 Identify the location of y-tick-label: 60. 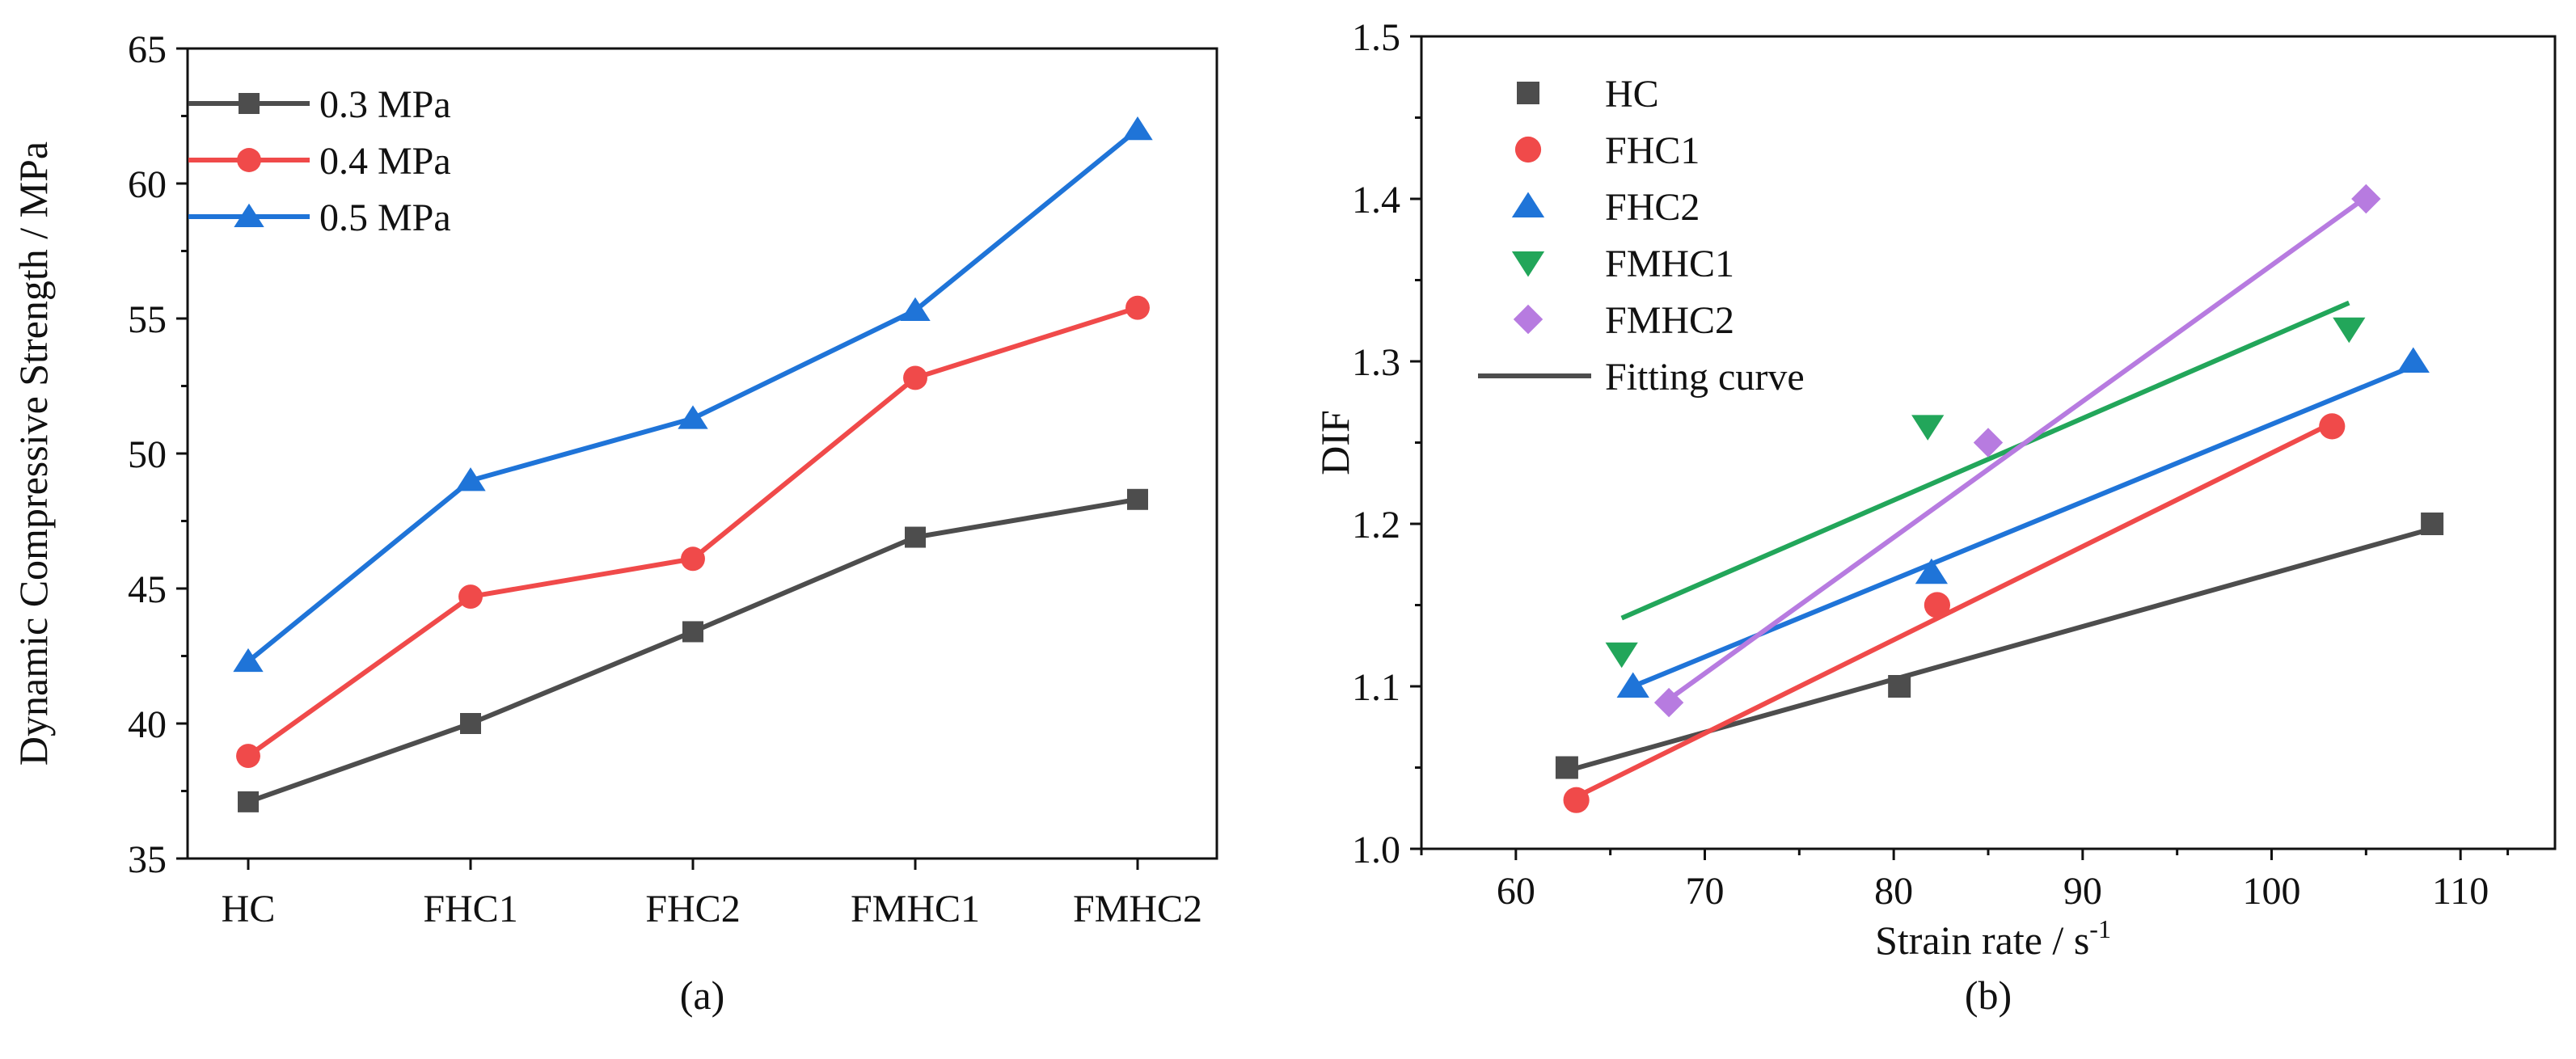
(147, 184).